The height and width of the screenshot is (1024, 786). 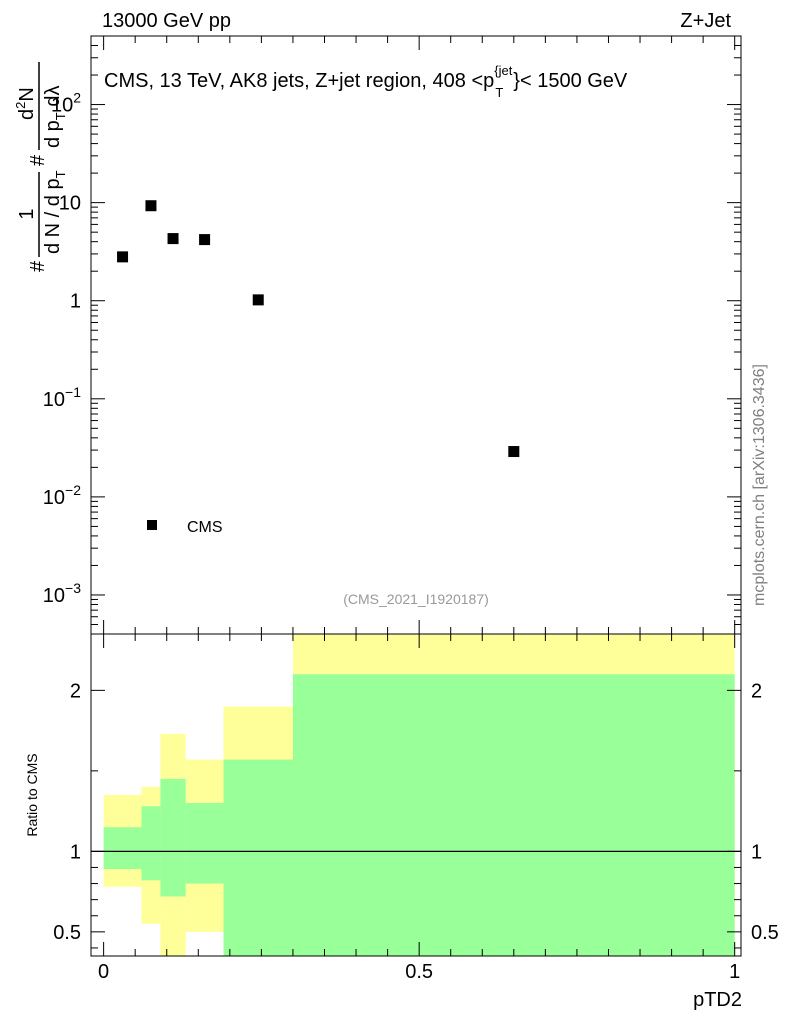 I want to click on ratio-y-tick-label-right: 1, so click(x=756, y=852).